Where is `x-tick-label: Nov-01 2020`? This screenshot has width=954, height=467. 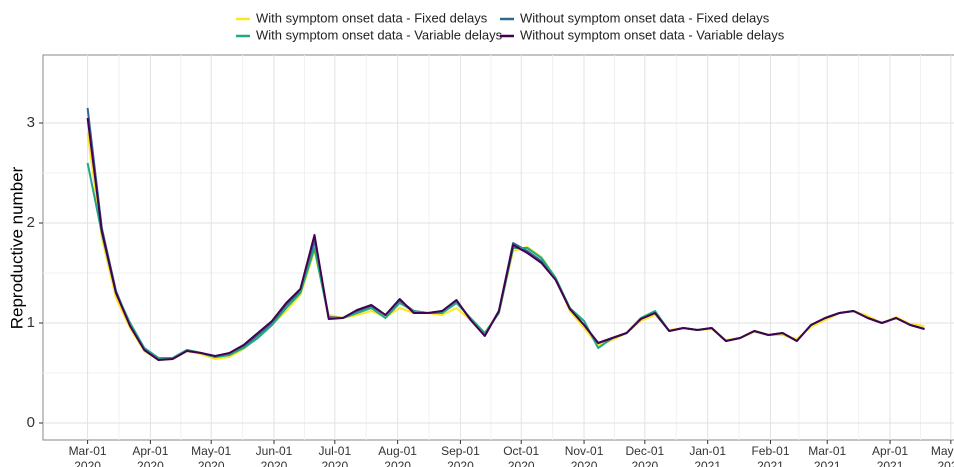 x-tick-label: Nov-01 2020 is located at coordinates (584, 455).